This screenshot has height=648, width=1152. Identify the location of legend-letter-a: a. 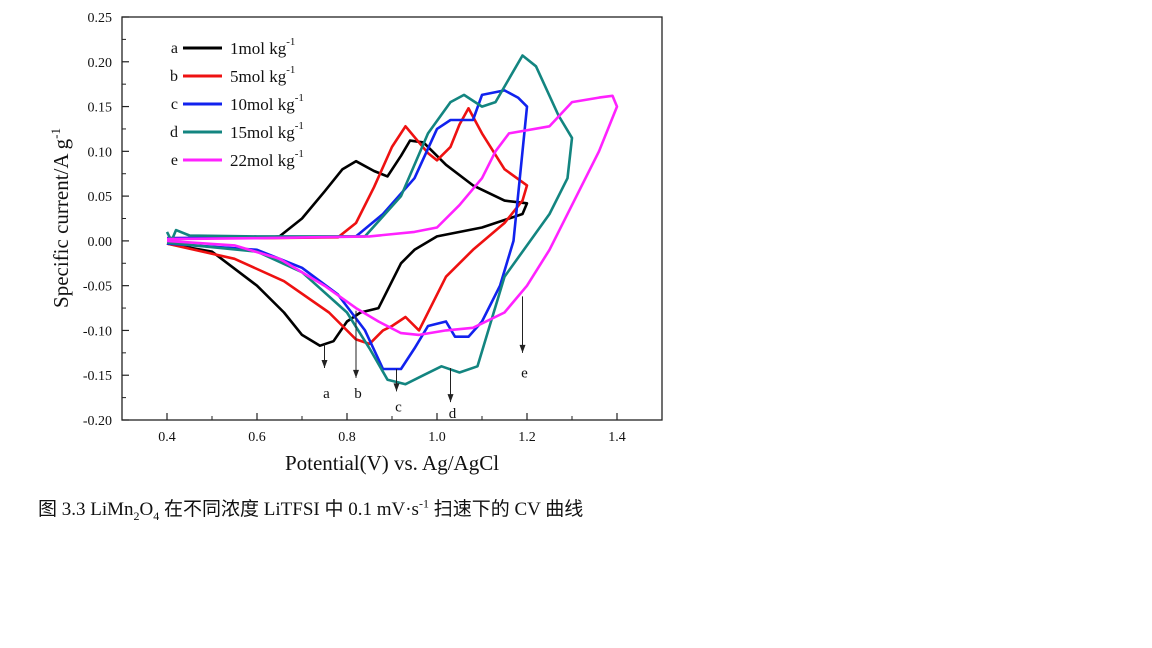
(174, 48).